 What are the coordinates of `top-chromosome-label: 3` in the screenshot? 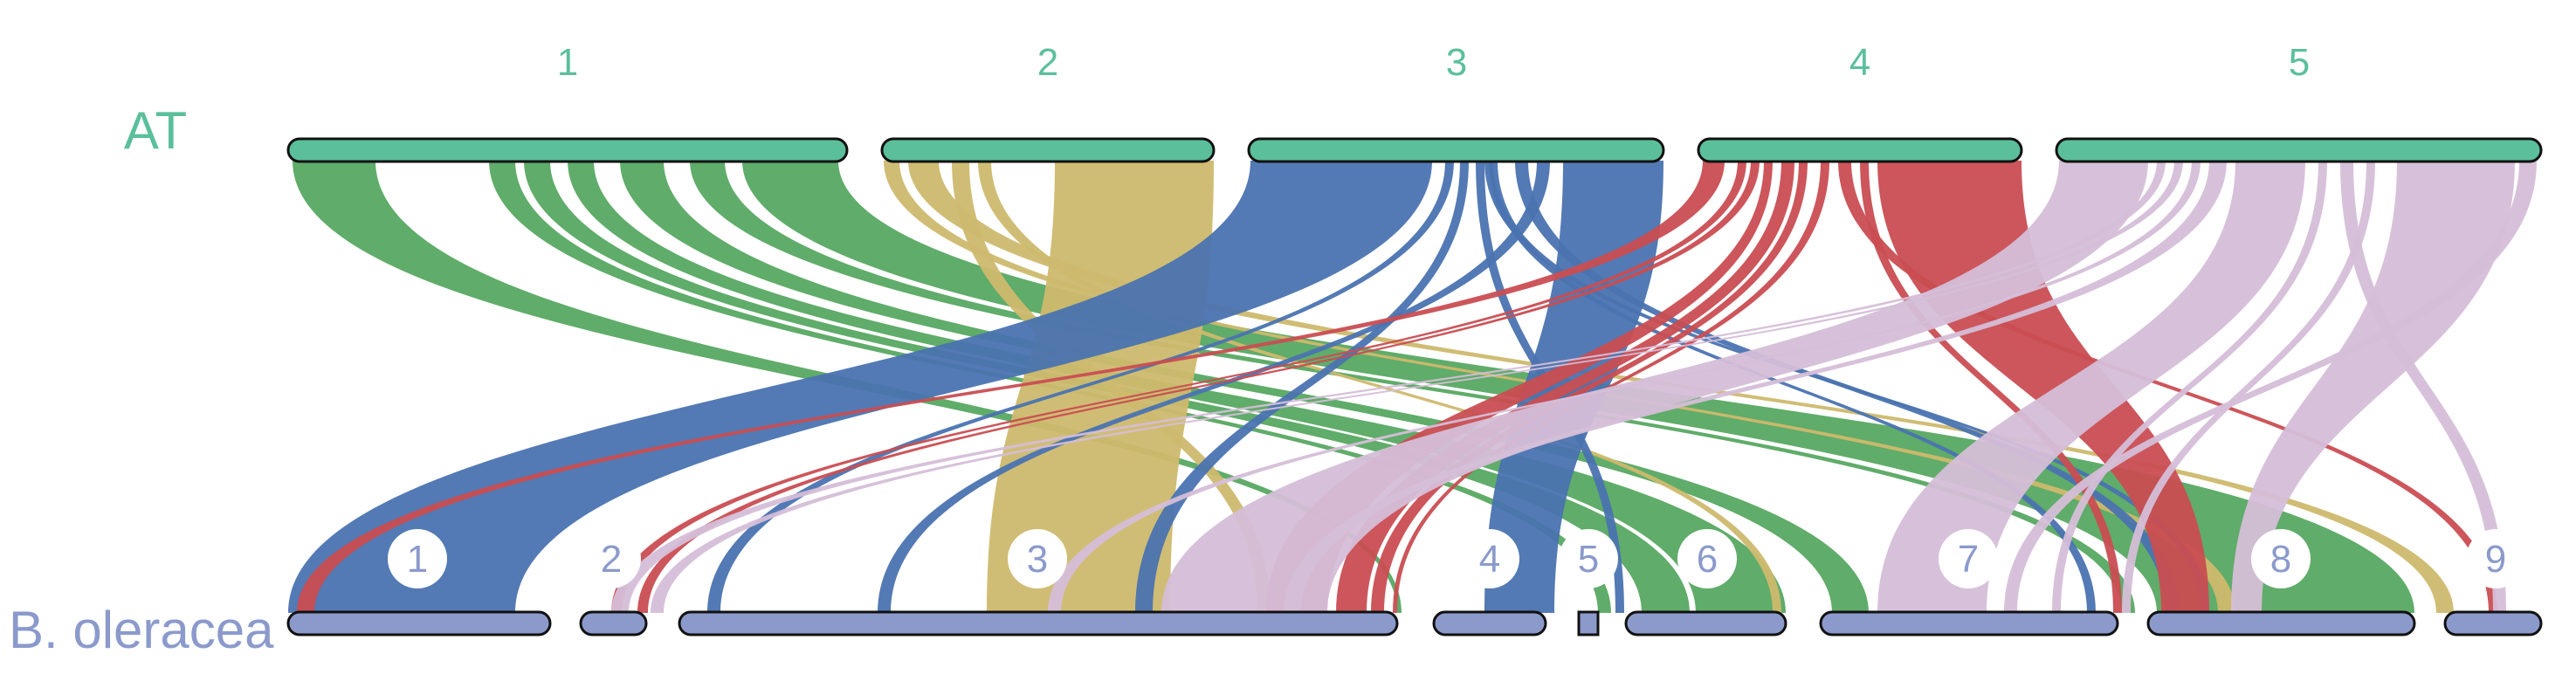 It's located at (1456, 62).